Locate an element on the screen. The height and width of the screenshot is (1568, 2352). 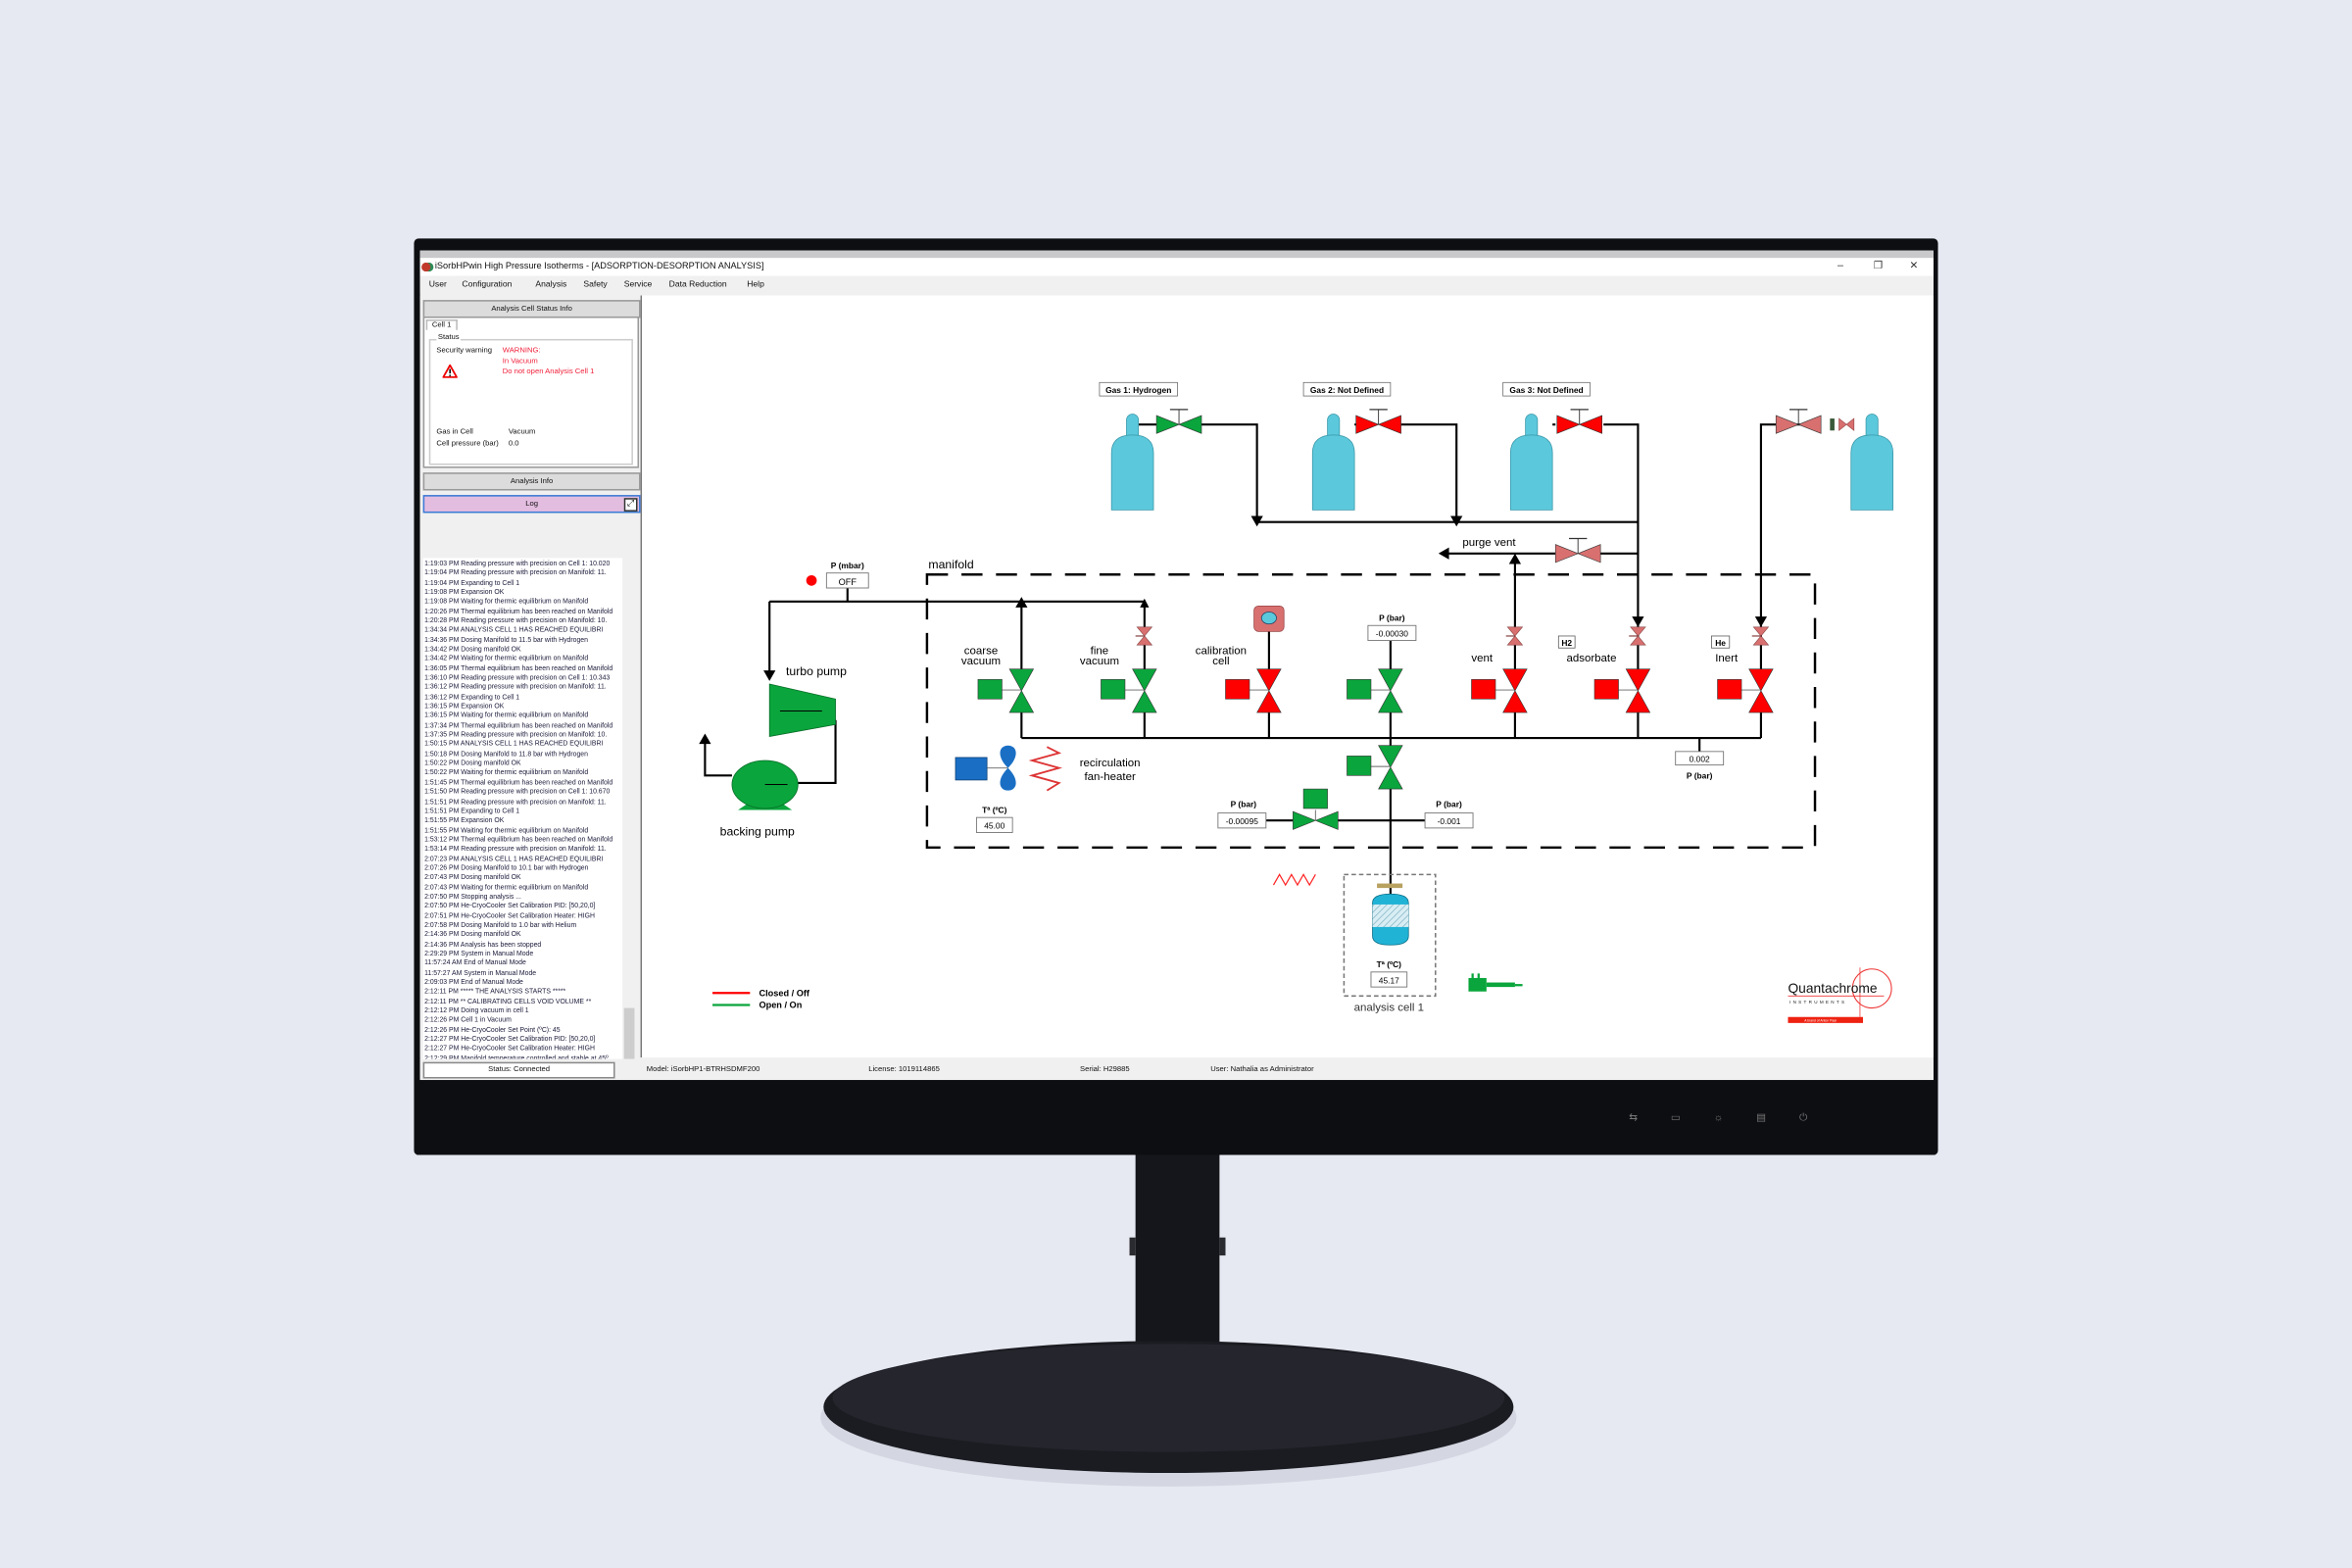
fine-vacuum-label: vacuum is located at coordinates (1099, 661).